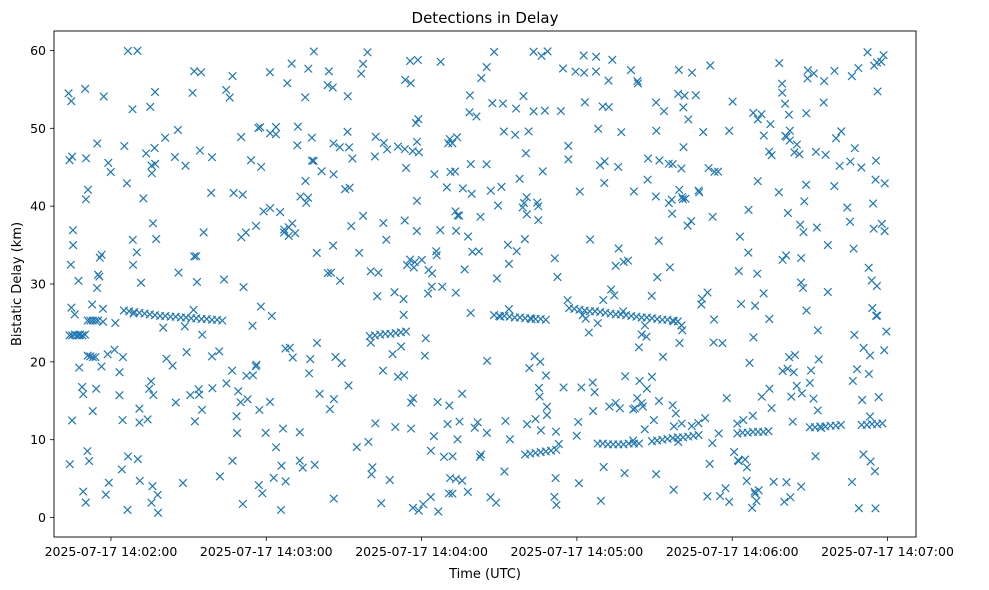 This screenshot has height=590, width=989. What do you see at coordinates (698, 435) in the screenshot?
I see `track-point-track-j` at bounding box center [698, 435].